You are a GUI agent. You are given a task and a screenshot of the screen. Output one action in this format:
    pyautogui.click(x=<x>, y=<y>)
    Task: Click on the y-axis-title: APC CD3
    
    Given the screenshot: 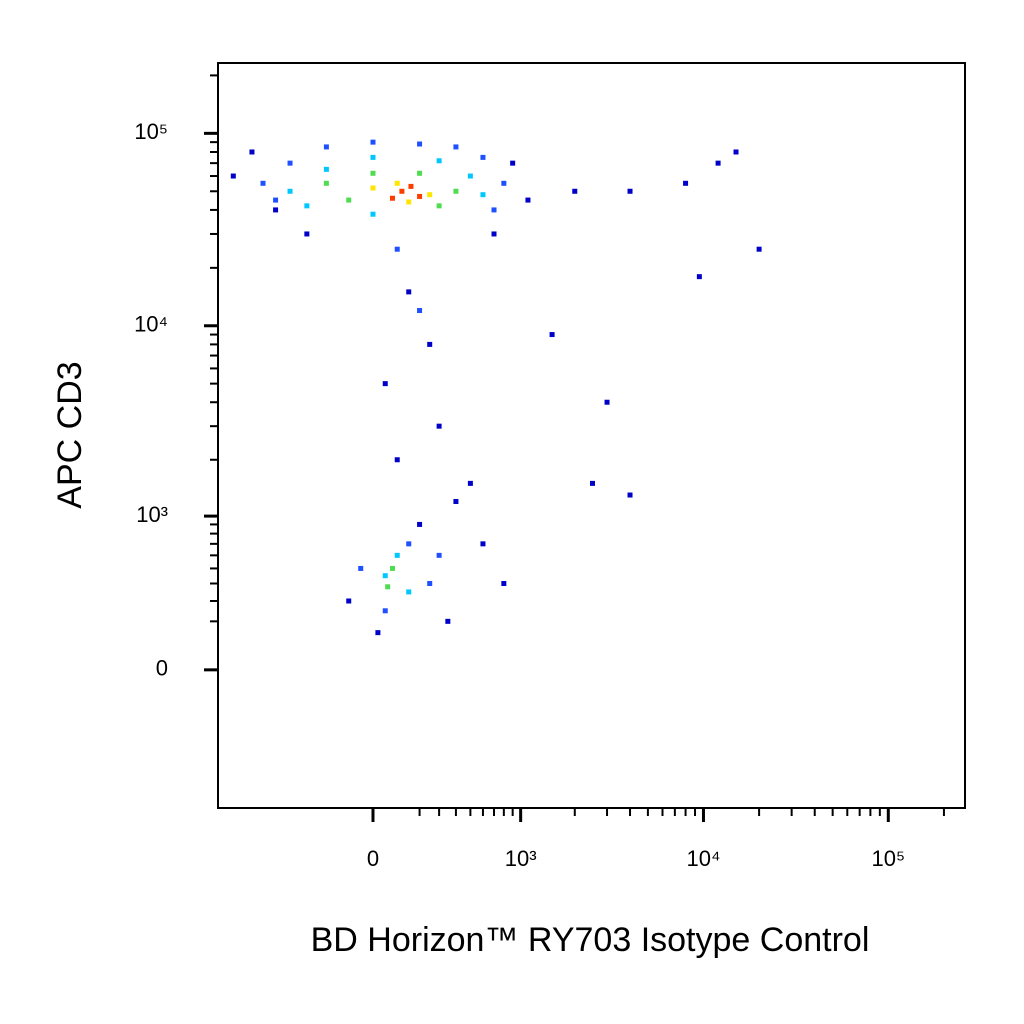 What is the action you would take?
    pyautogui.click(x=70, y=434)
    